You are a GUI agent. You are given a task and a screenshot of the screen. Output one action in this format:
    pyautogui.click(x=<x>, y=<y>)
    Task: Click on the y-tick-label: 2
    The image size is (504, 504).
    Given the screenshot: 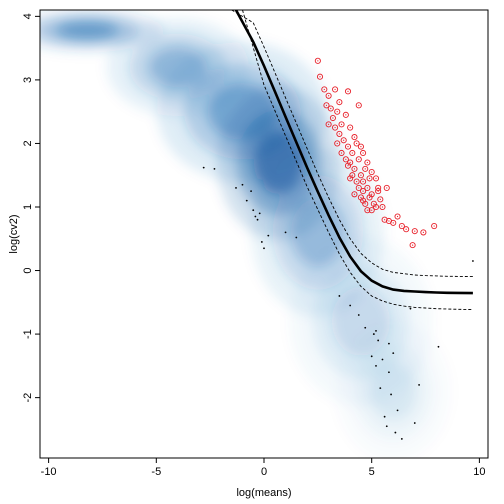 What is the action you would take?
    pyautogui.click(x=28, y=143)
    